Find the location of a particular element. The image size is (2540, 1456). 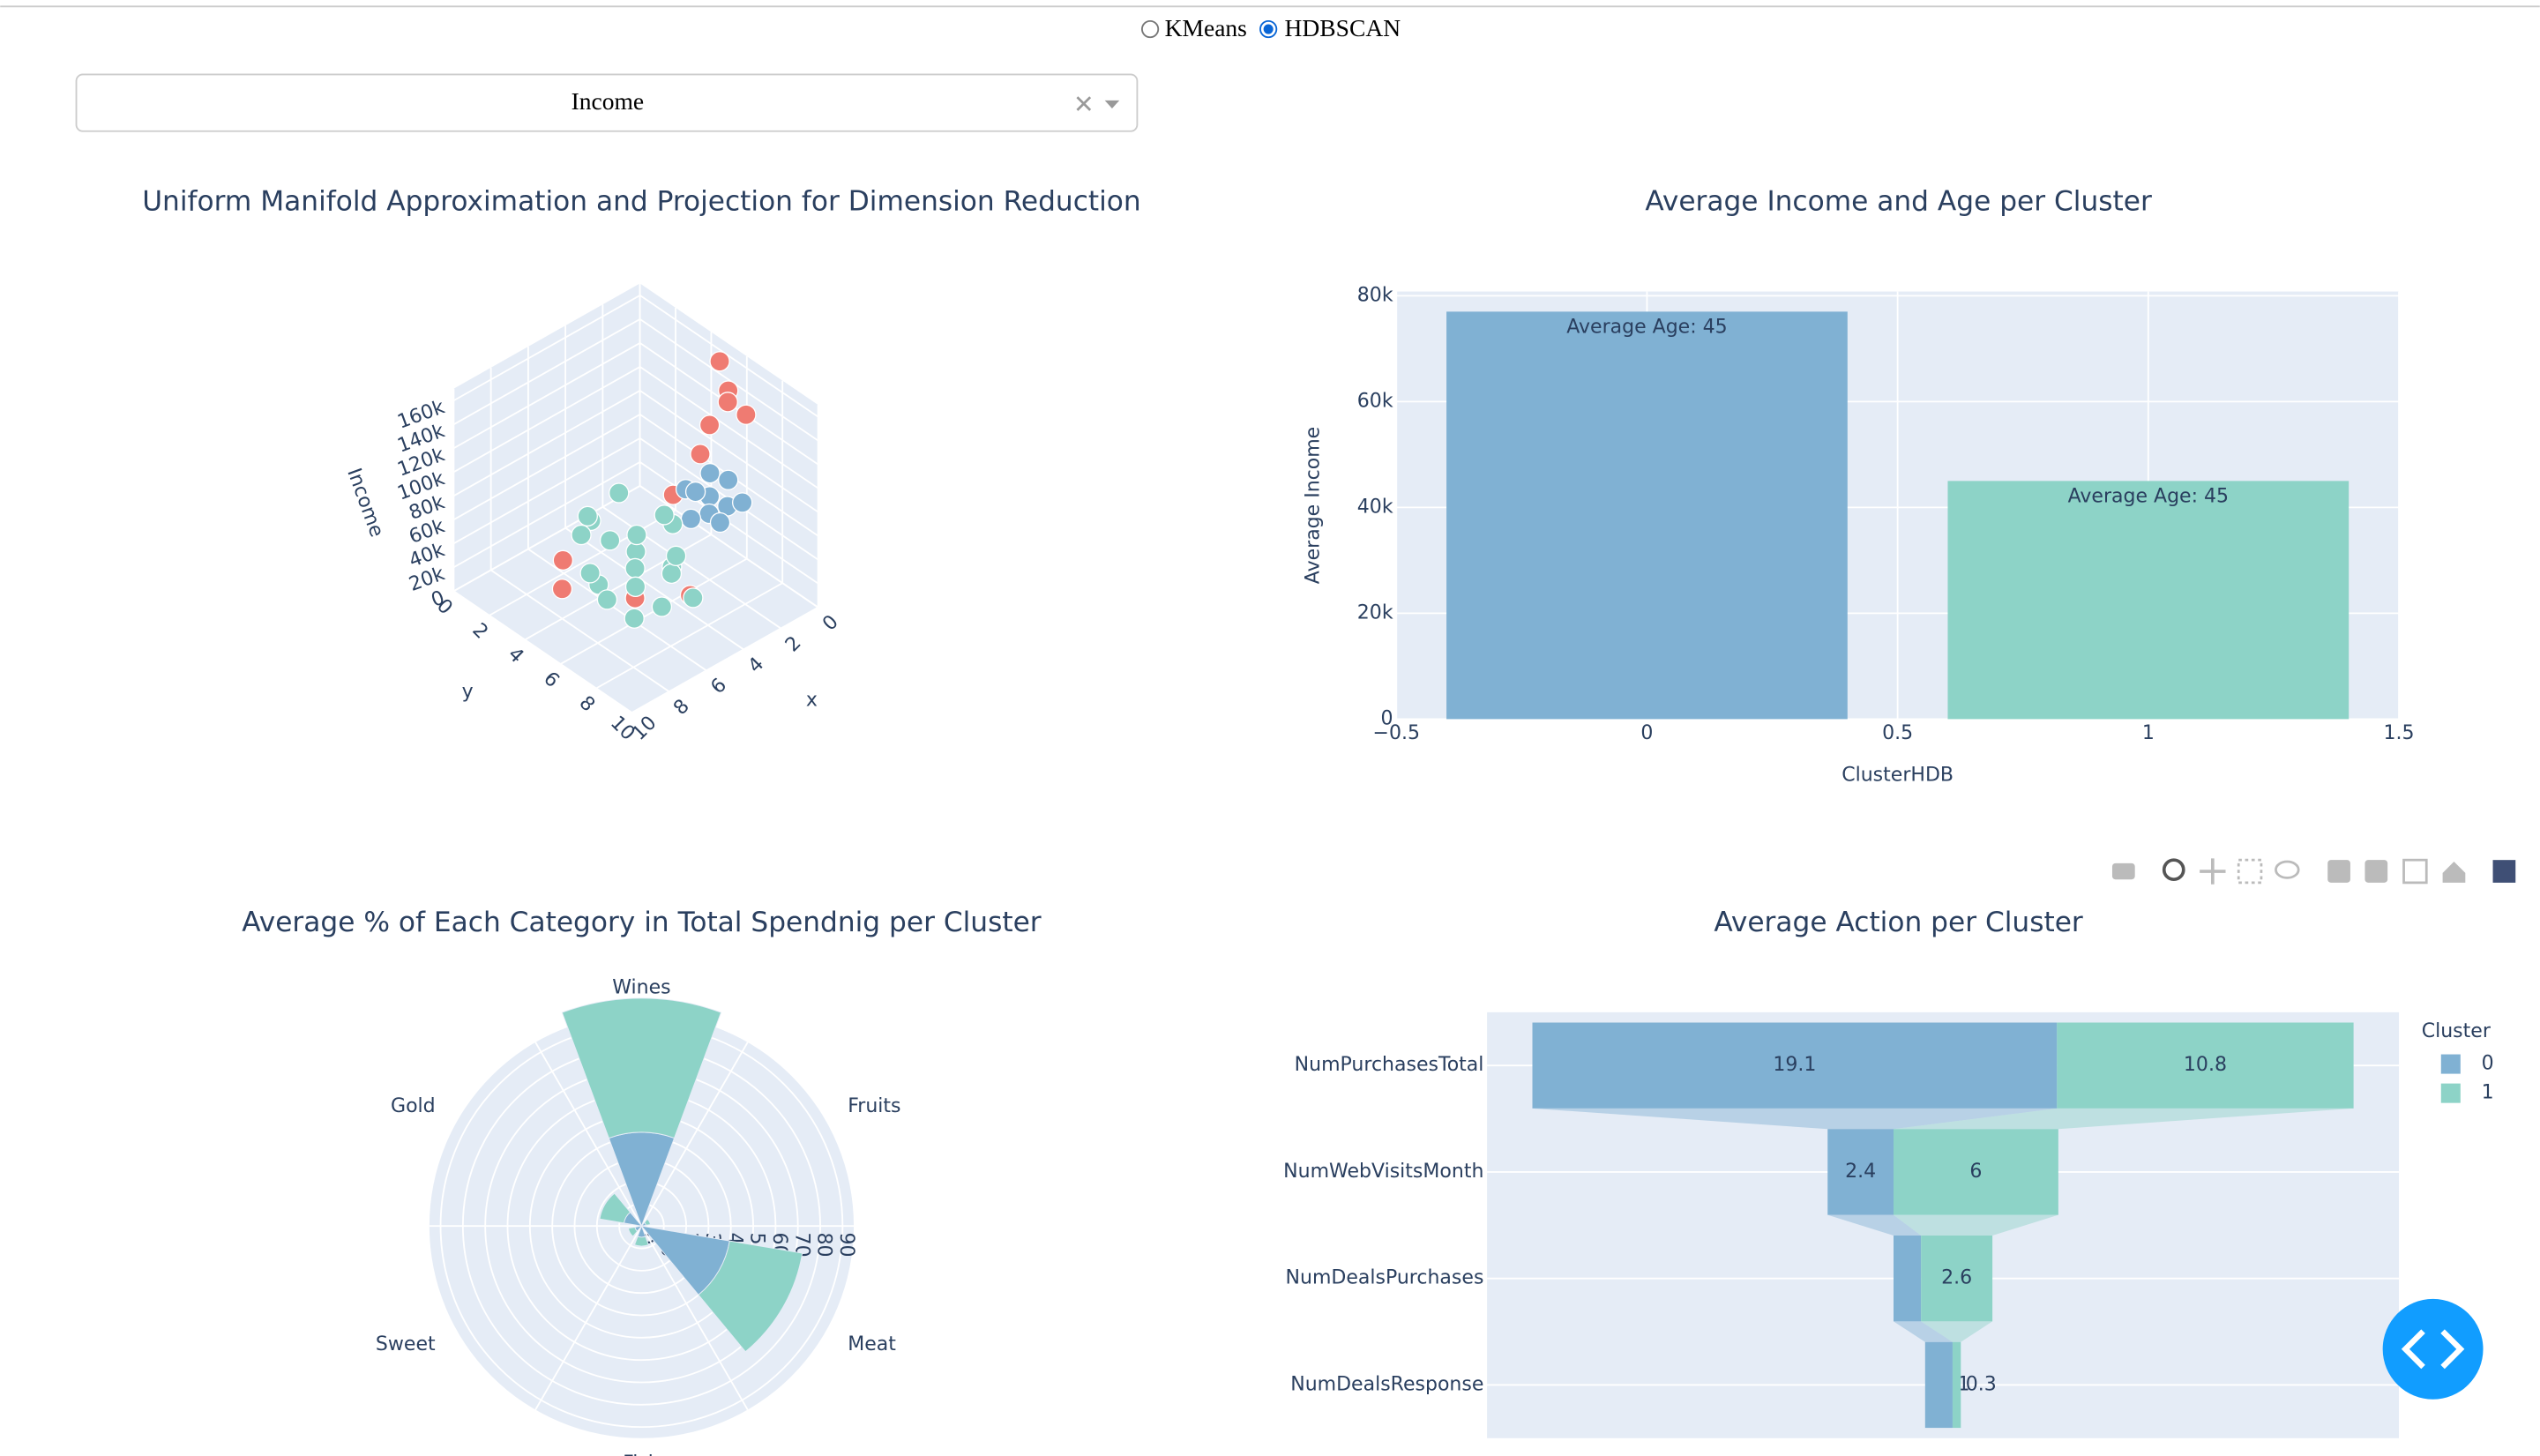

value-label: 10.8 is located at coordinates (2205, 1065).